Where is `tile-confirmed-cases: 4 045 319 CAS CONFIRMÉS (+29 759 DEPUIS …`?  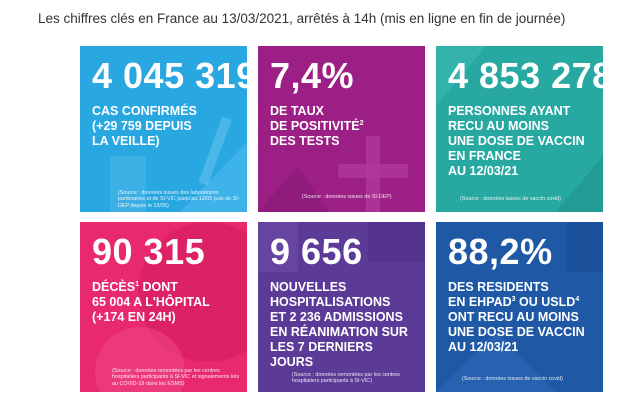 tile-confirmed-cases: 4 045 319 CAS CONFIRMÉS (+29 759 DEPUIS … is located at coordinates (163, 129).